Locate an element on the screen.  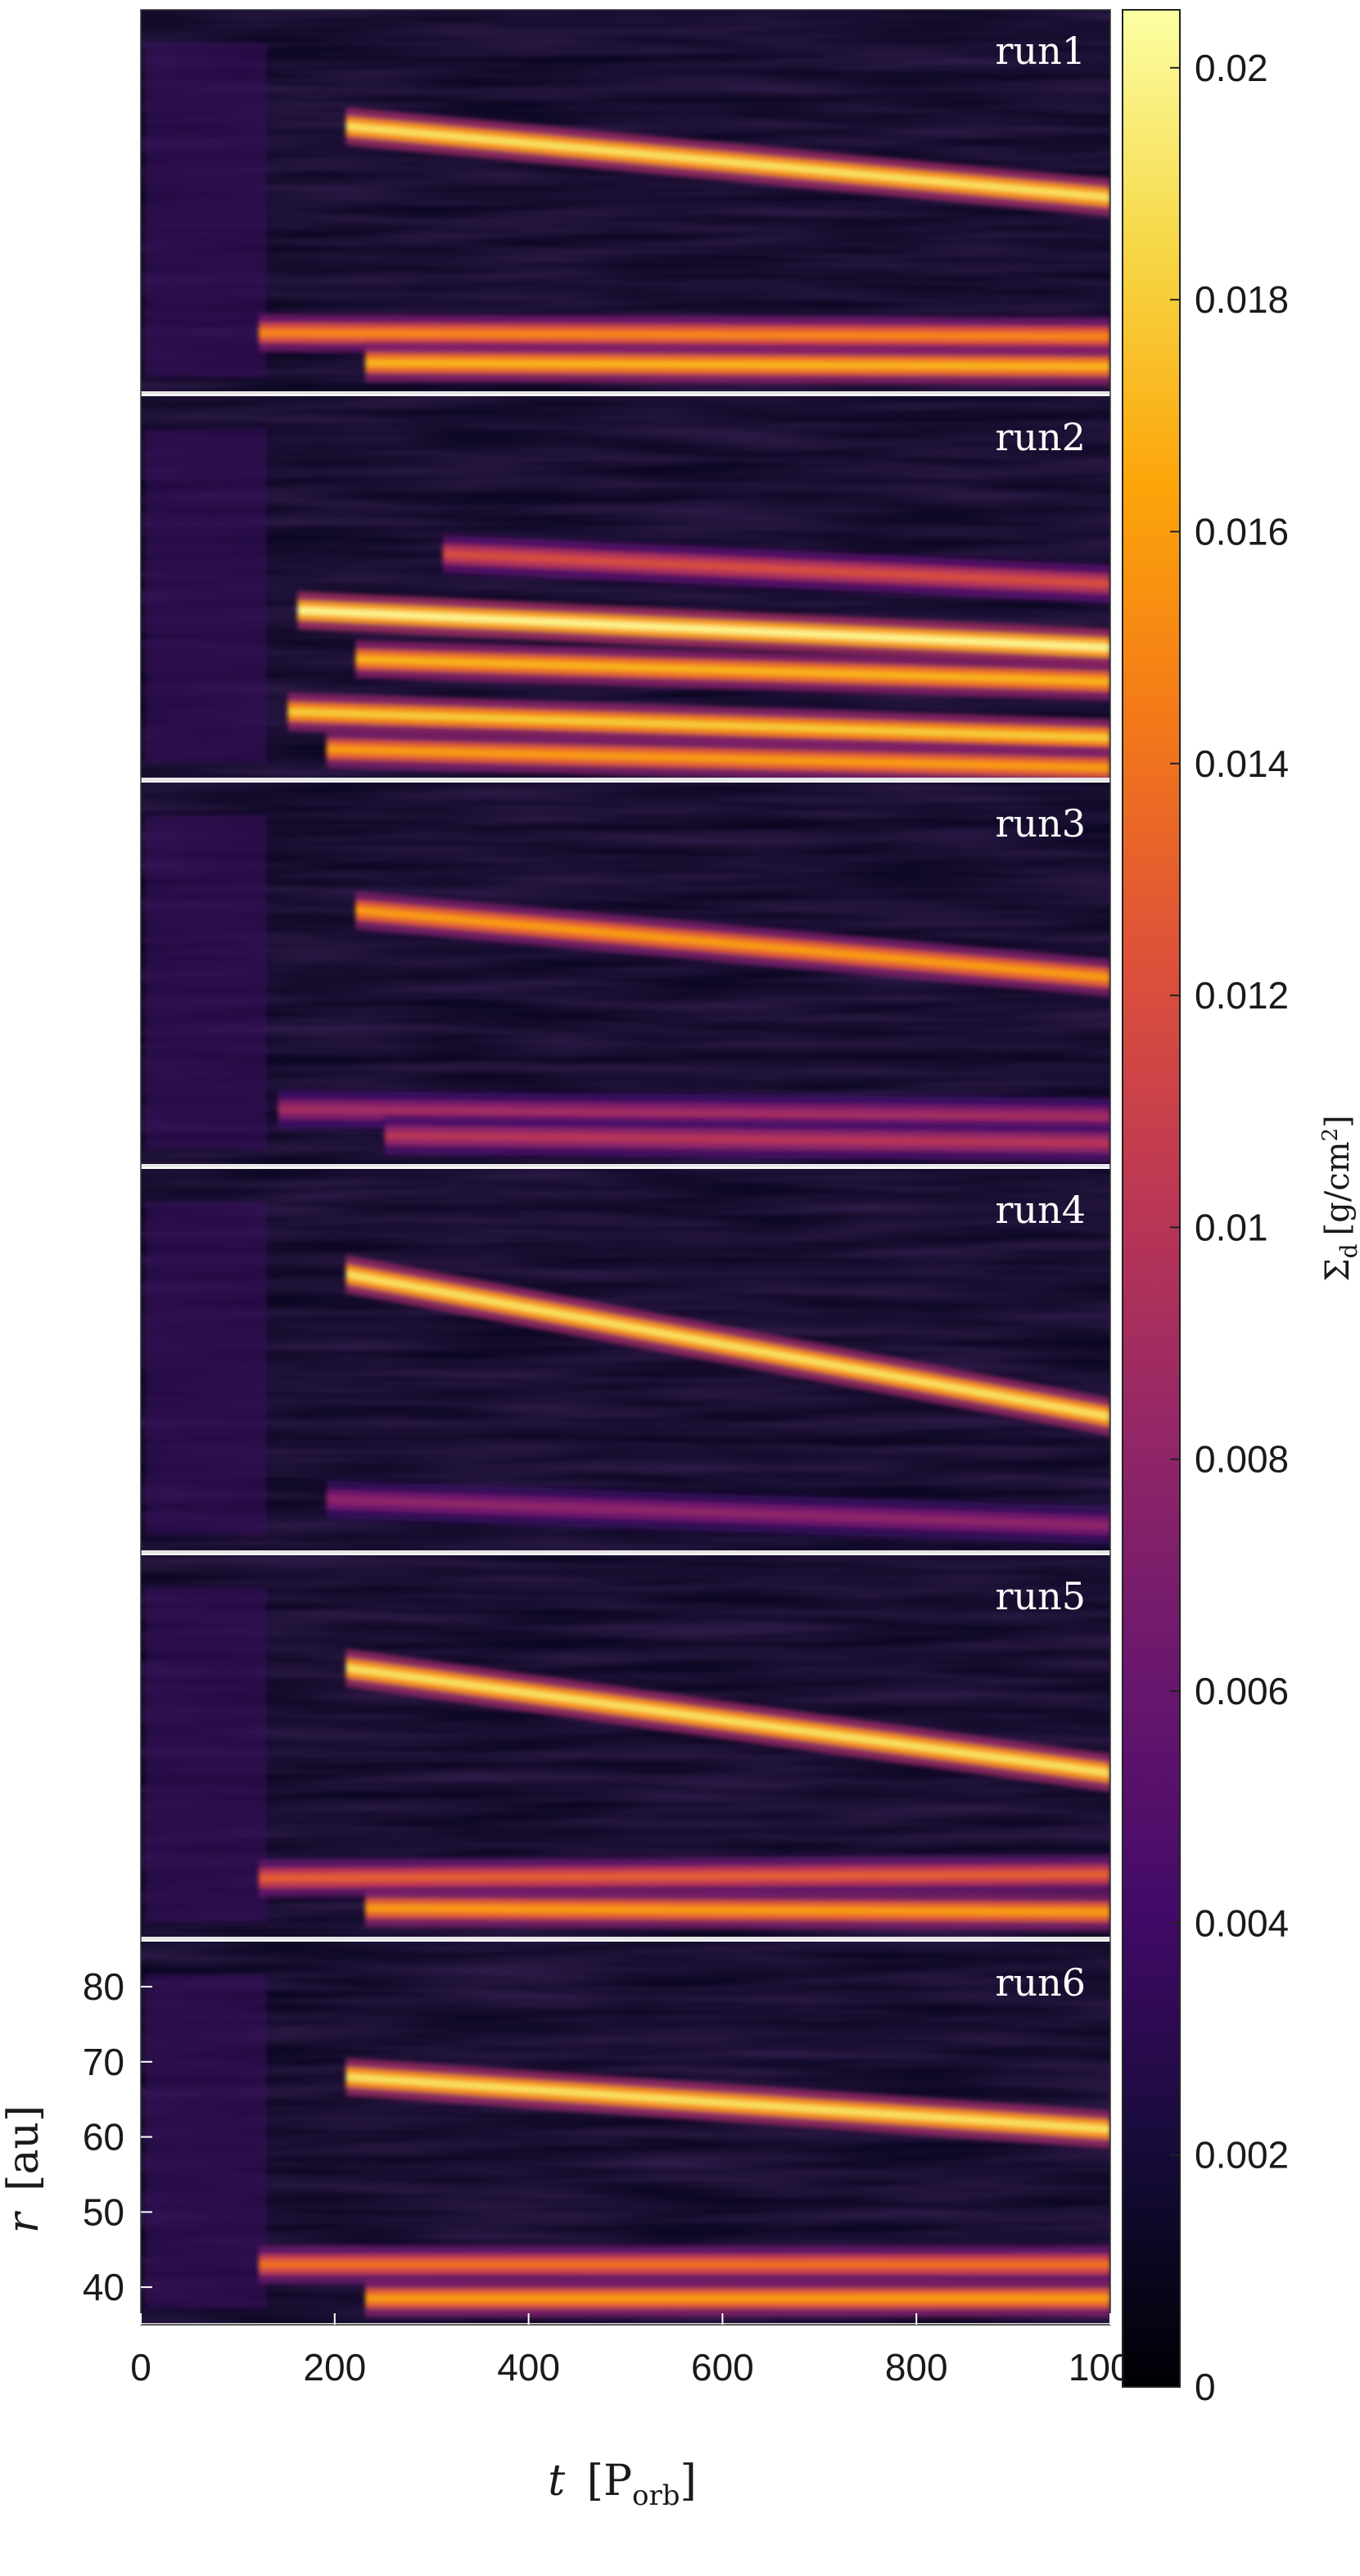
panel-run3: run3 is located at coordinates (625, 975).